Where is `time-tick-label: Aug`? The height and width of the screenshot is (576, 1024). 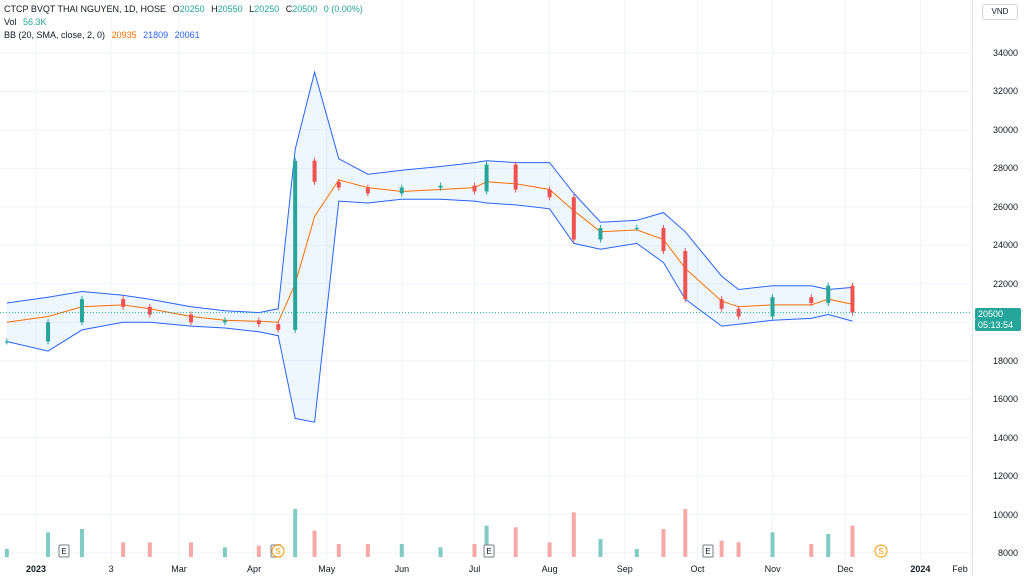
time-tick-label: Aug is located at coordinates (549, 569).